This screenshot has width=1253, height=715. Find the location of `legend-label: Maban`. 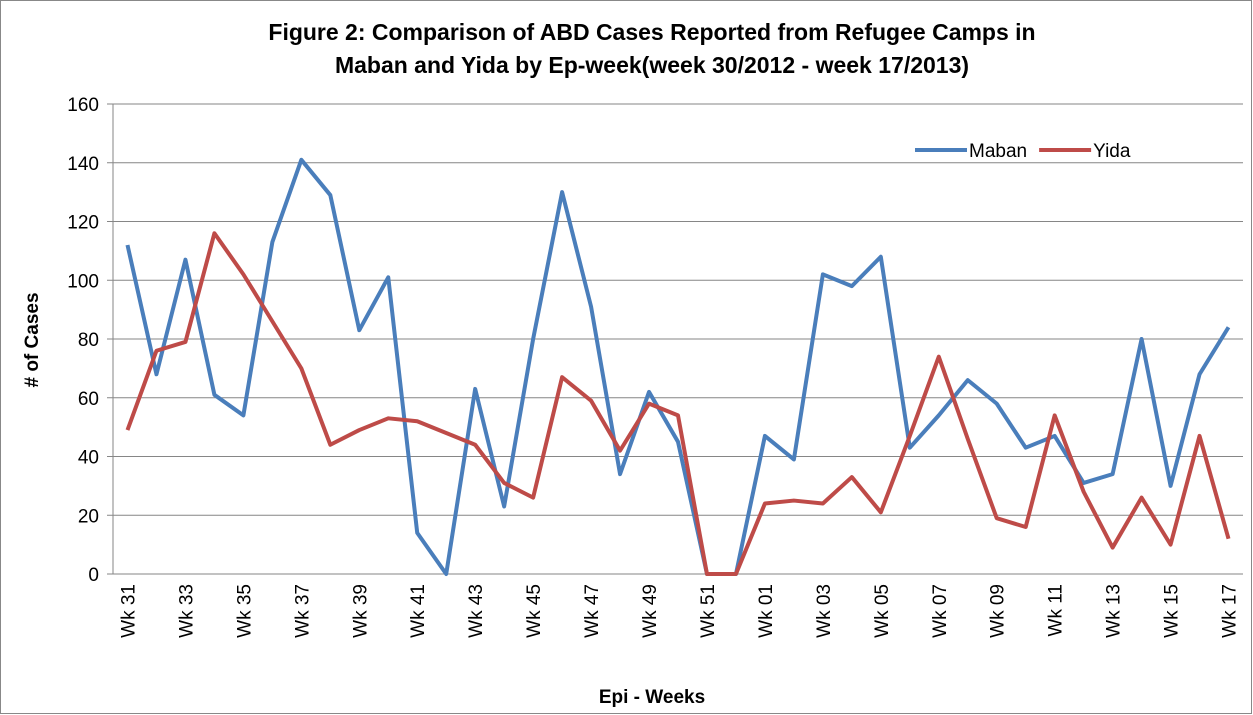

legend-label: Maban is located at coordinates (998, 151).